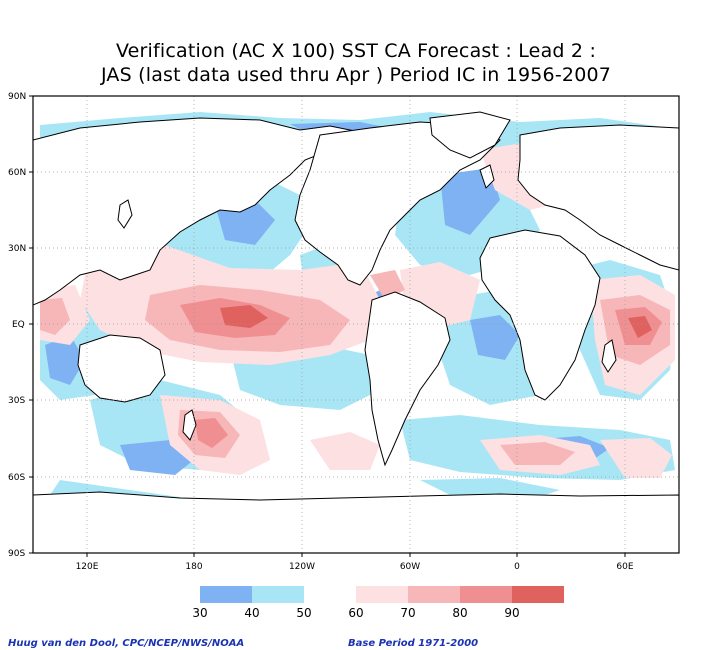 This screenshot has height=650, width=712. What do you see at coordinates (17, 173) in the screenshot?
I see `lat-label-60n: 60N` at bounding box center [17, 173].